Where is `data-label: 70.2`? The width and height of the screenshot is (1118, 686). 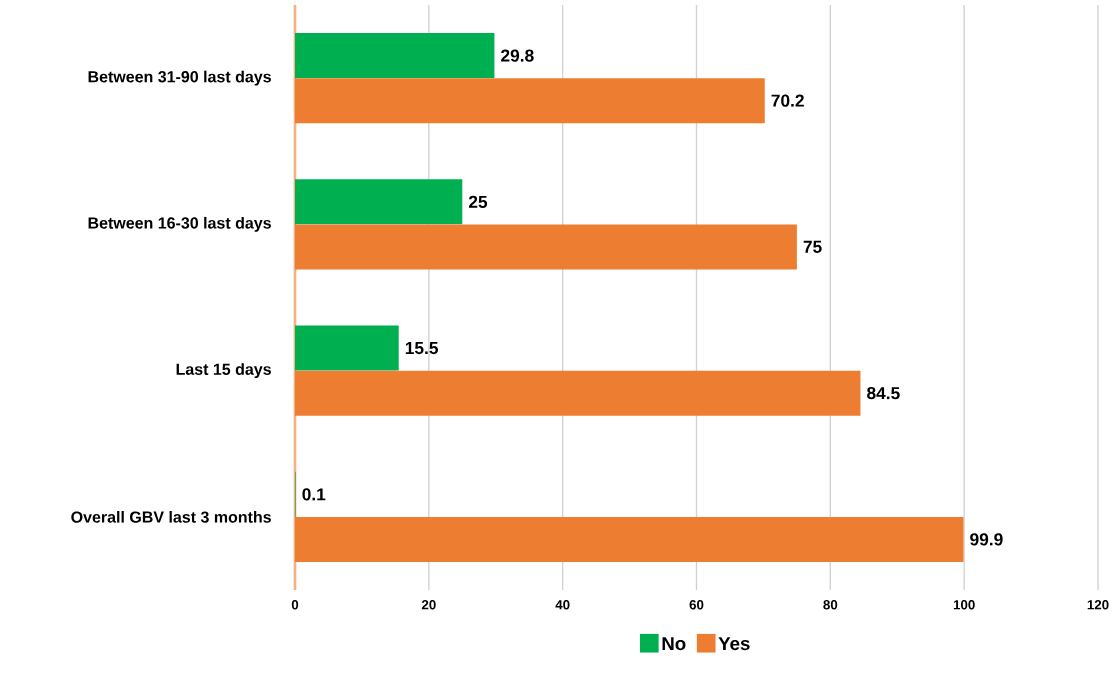
data-label: 70.2 is located at coordinates (787, 100).